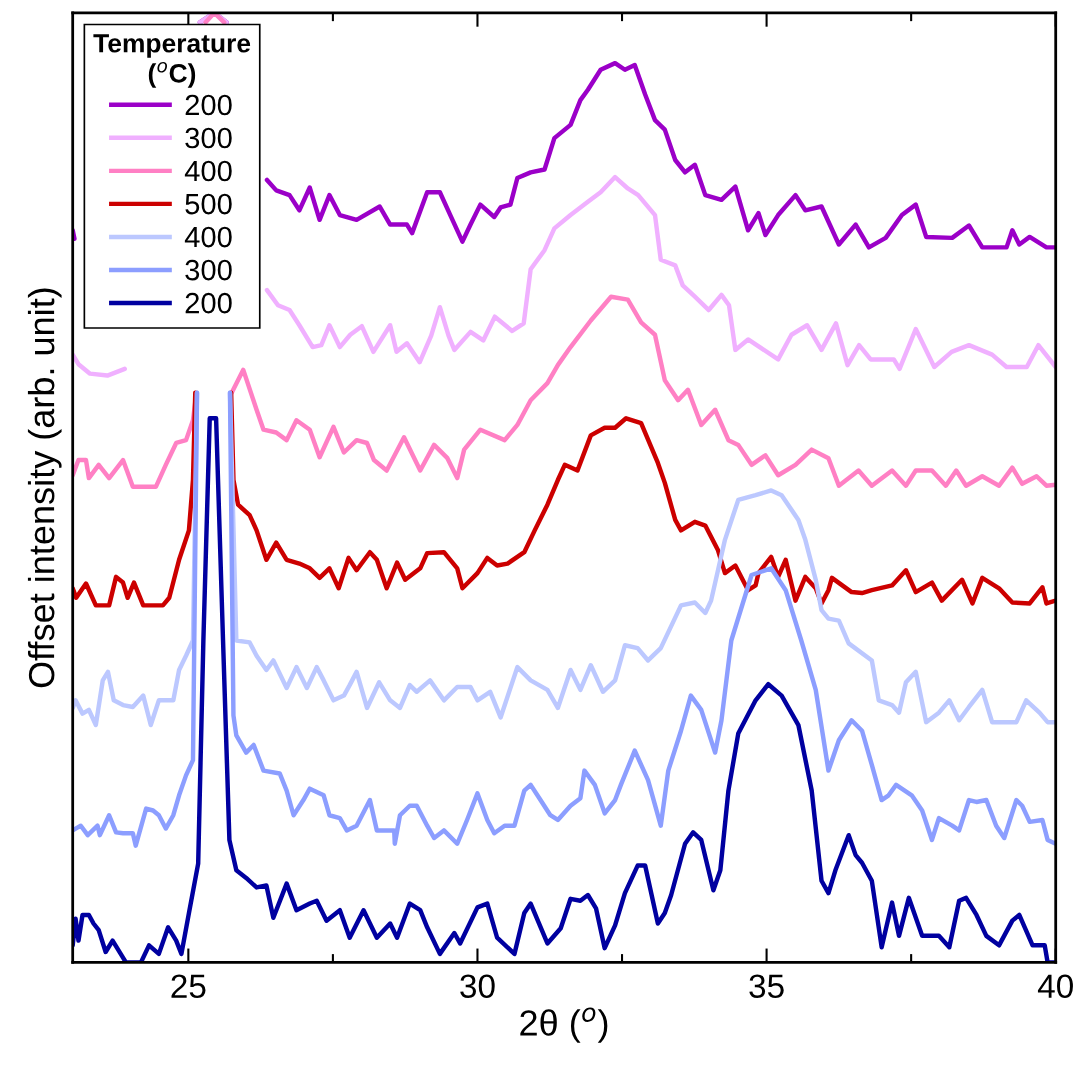 Image resolution: width=1085 pixels, height=1067 pixels. What do you see at coordinates (172, 61) in the screenshot?
I see `legend-title: Temperature ($^{o}$C)` at bounding box center [172, 61].